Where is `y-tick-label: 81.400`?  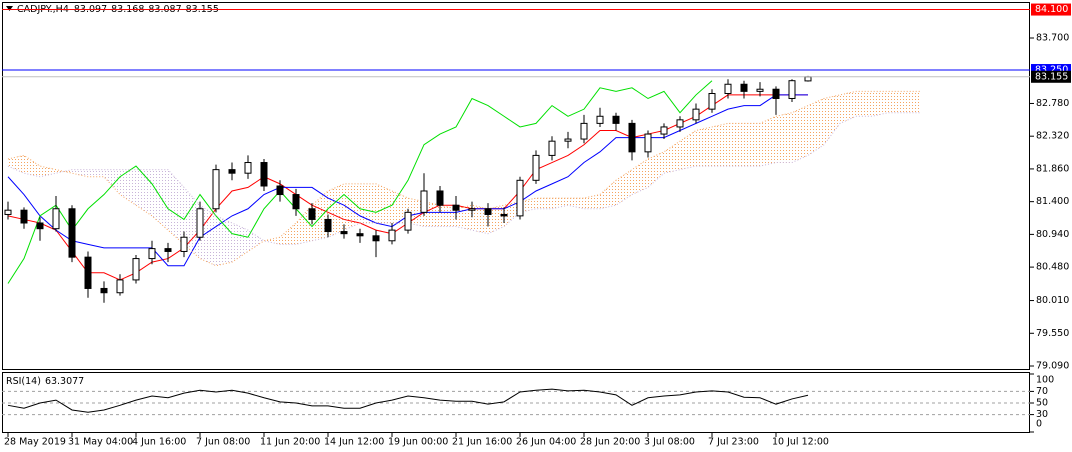
y-tick-label: 81.400 is located at coordinates (1052, 201).